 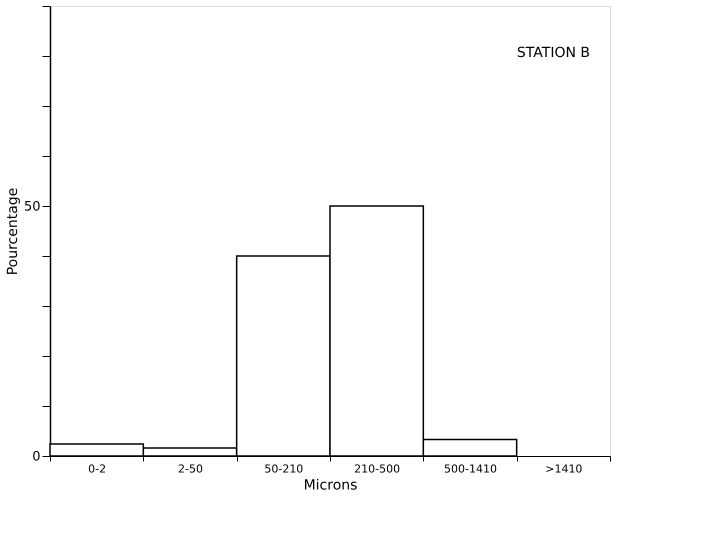 I want to click on y-axis-title: Pourcentage, so click(x=12, y=232).